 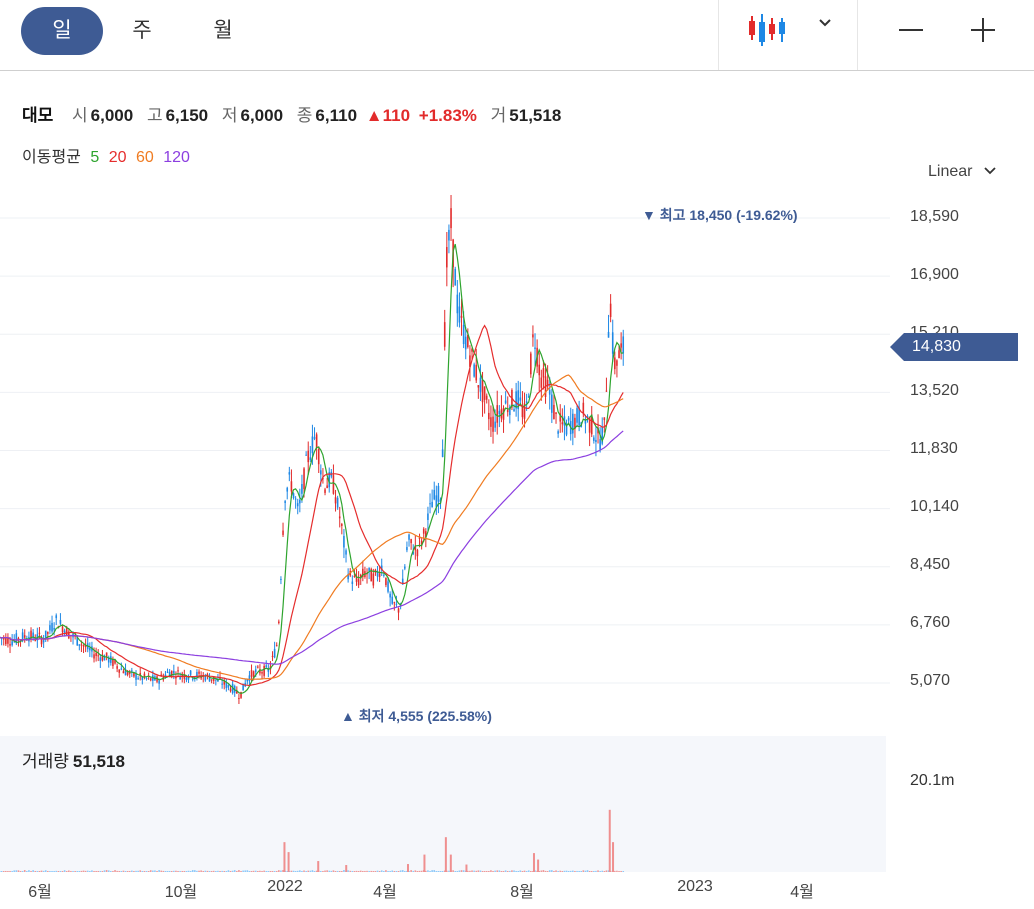 I want to click on minus-icon, so click(x=911, y=30).